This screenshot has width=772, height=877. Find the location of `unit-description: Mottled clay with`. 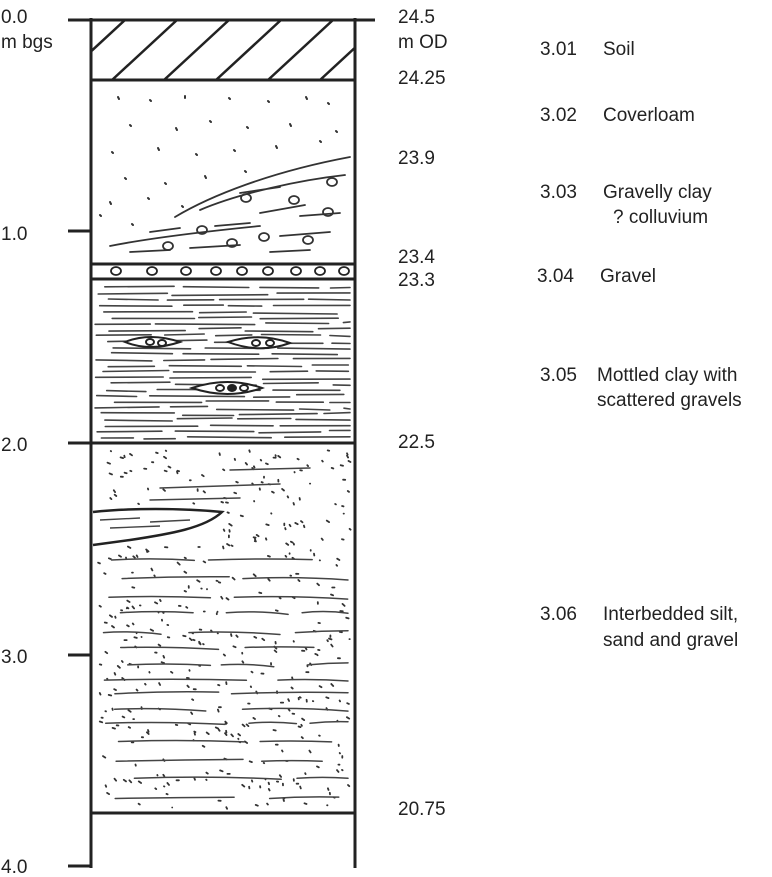

unit-description: Mottled clay with is located at coordinates (667, 375).